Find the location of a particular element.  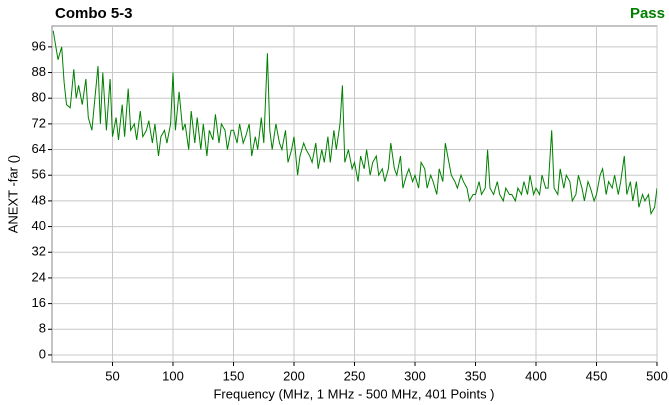

y-tick-label: 80 is located at coordinates (39, 97).